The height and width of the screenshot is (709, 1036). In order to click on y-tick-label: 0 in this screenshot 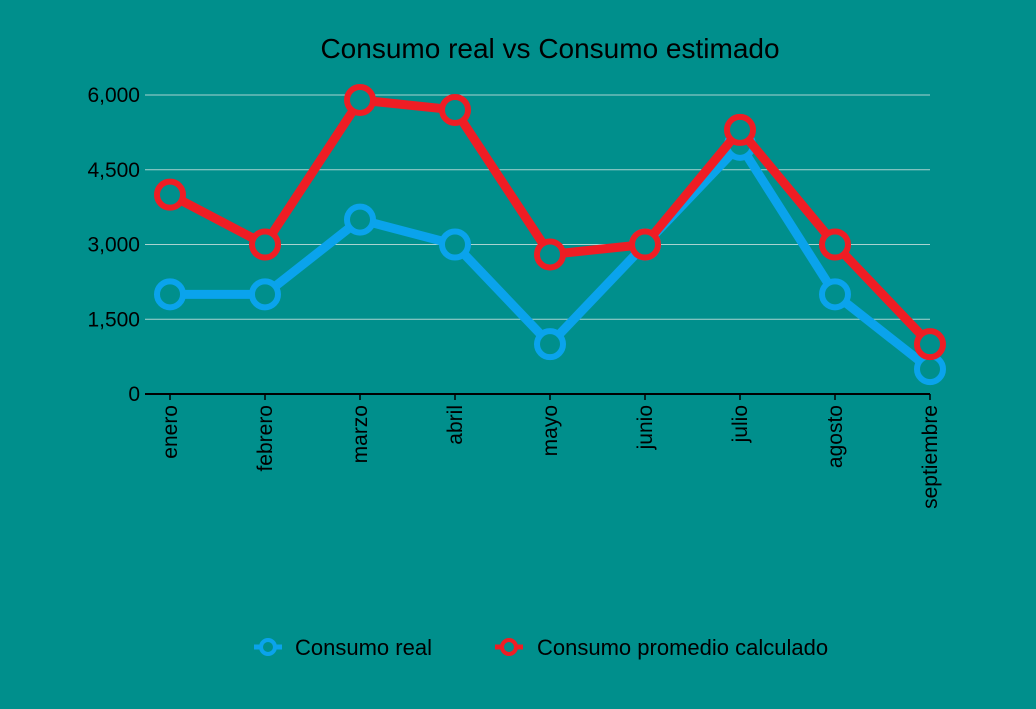, I will do `click(134, 394)`.